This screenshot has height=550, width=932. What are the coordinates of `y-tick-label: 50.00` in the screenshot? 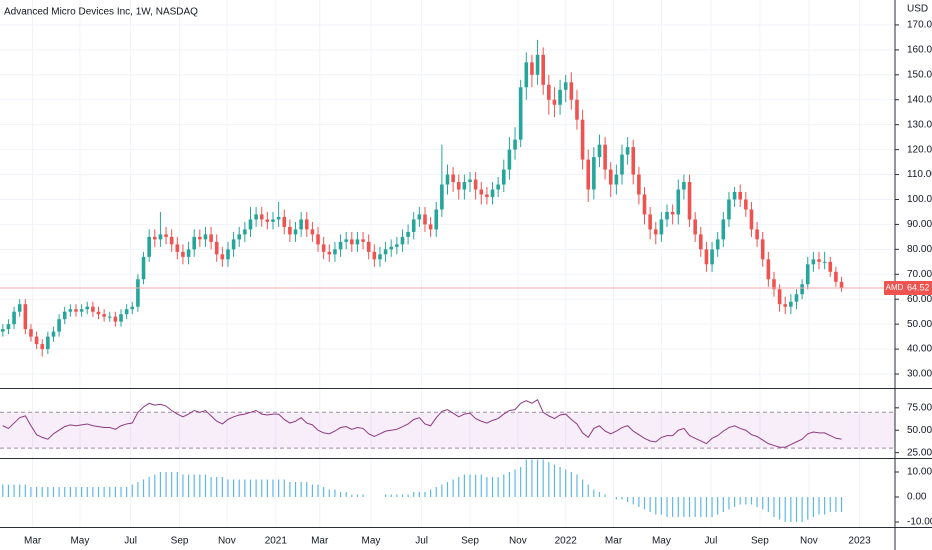 It's located at (919, 430).